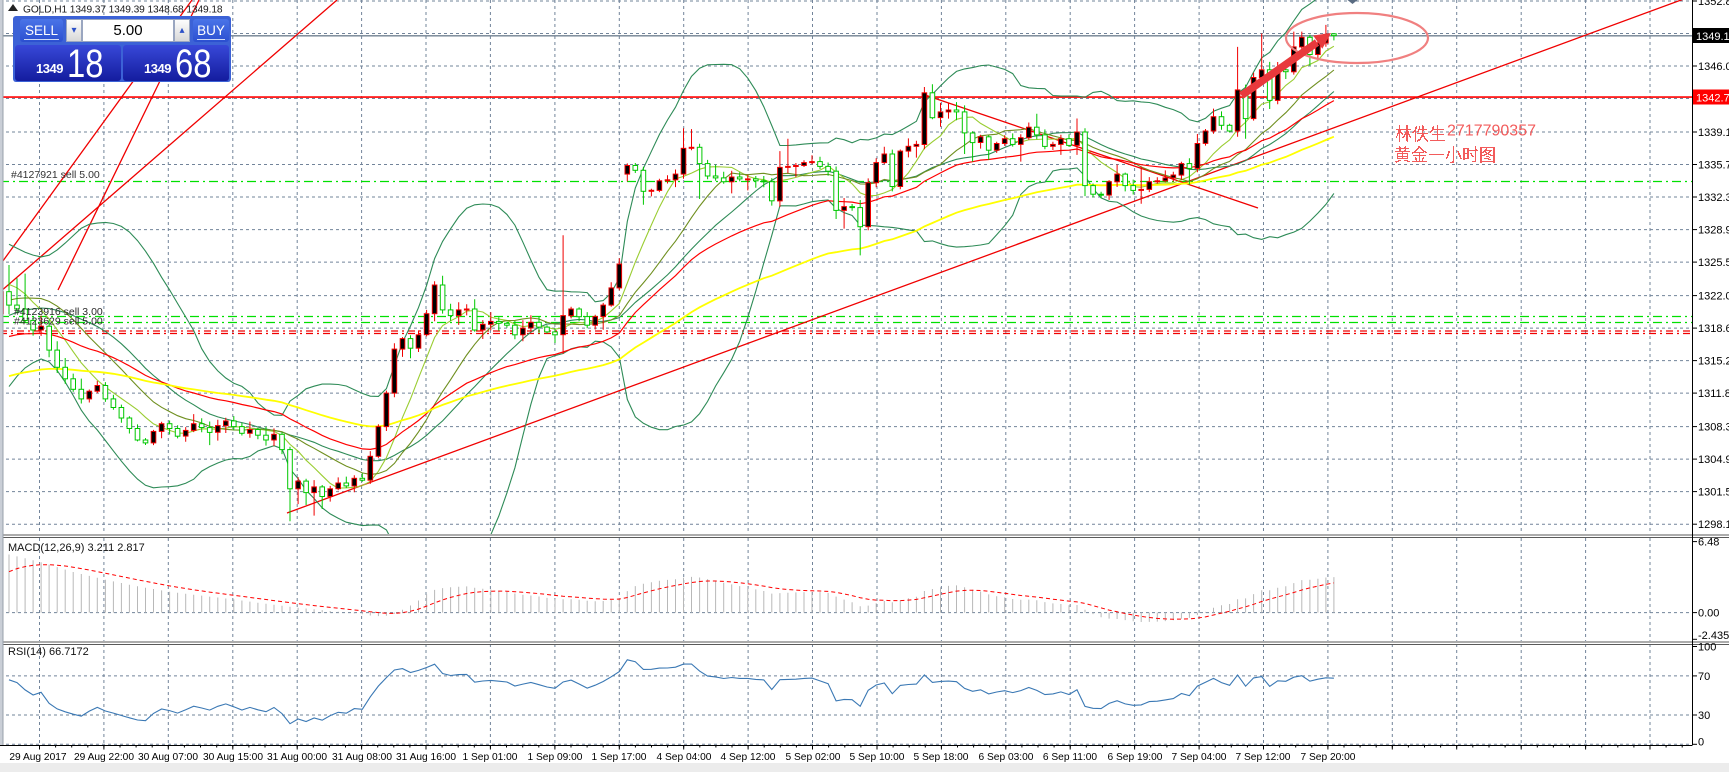 This screenshot has width=1729, height=772. I want to click on svg-text: 1315.20, so click(1713, 362).